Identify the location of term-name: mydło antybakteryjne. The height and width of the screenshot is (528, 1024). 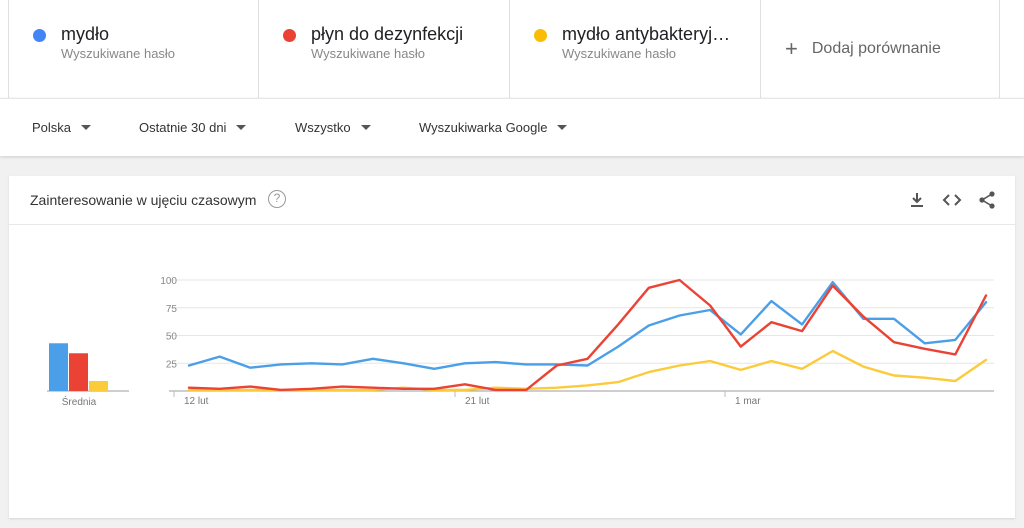
(647, 34).